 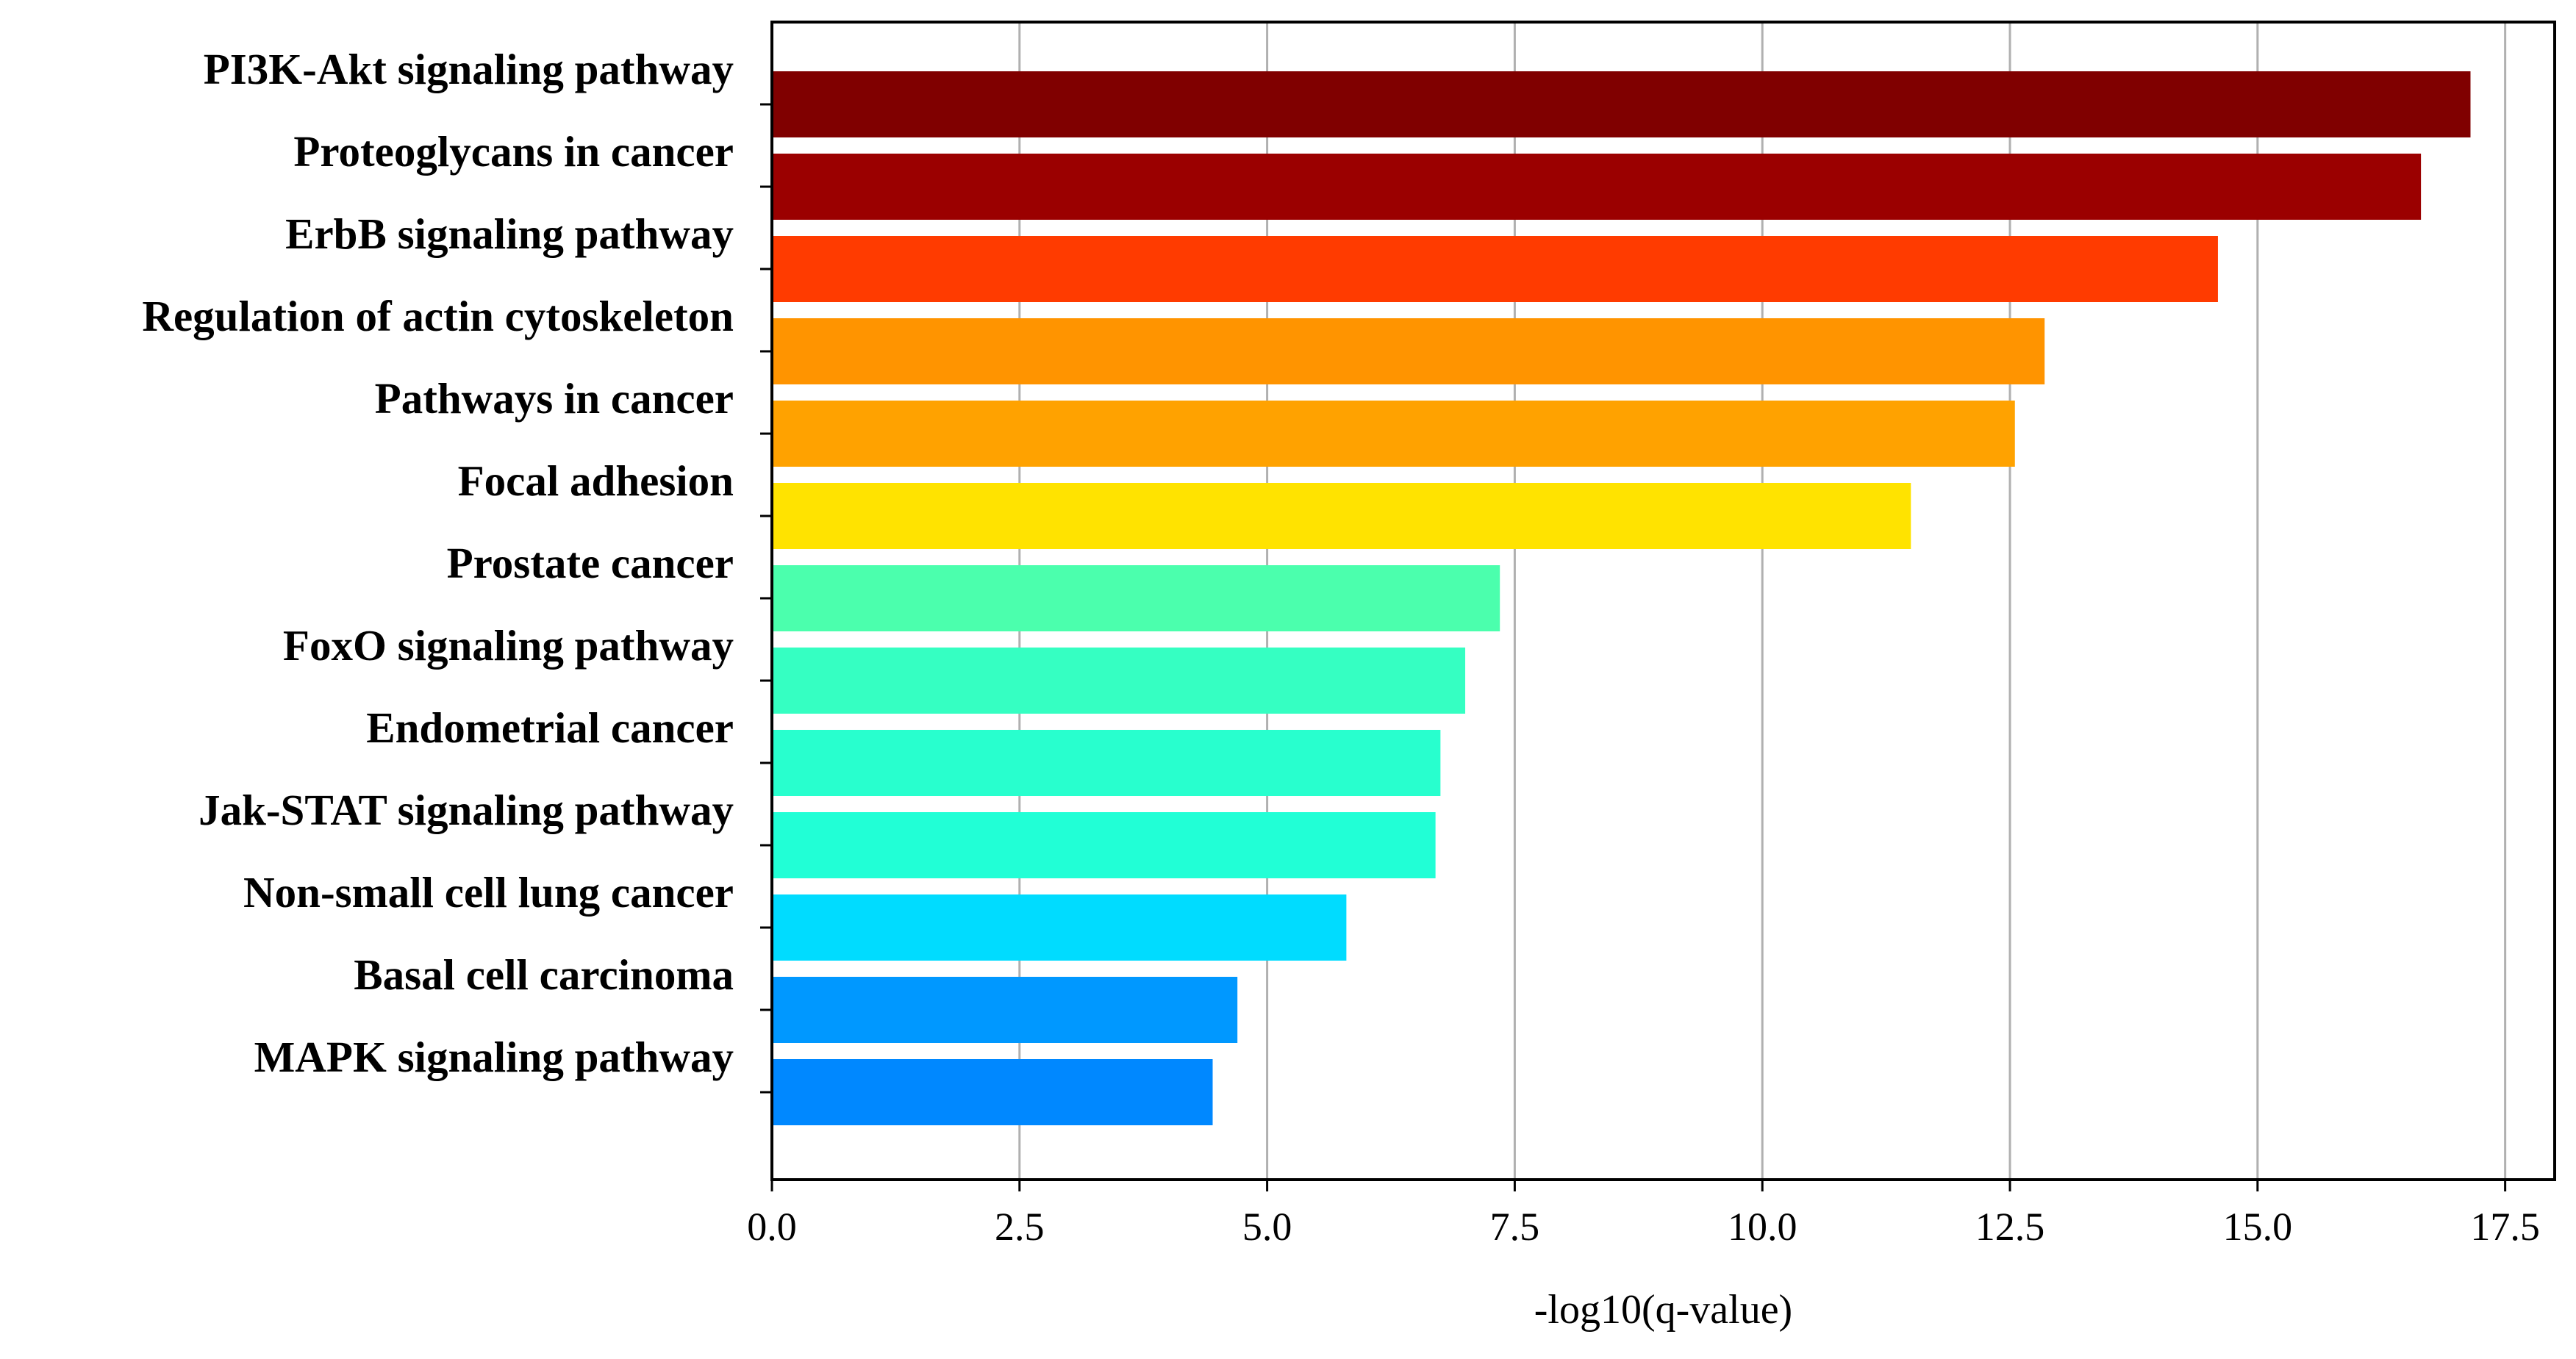 What do you see at coordinates (772, 1227) in the screenshot?
I see `x-tick-label: 0.0` at bounding box center [772, 1227].